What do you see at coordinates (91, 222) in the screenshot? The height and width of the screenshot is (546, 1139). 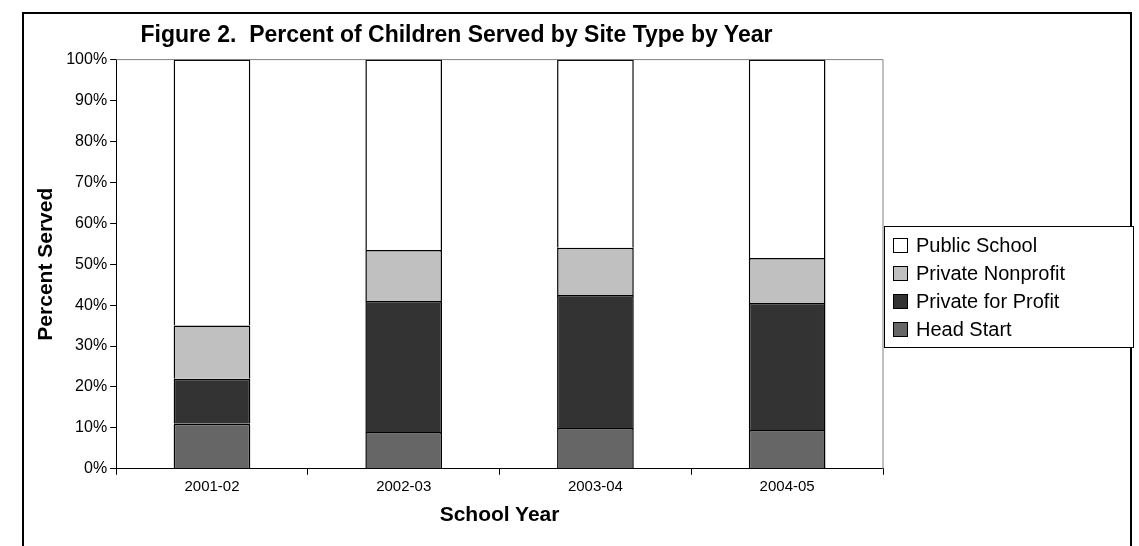 I see `y-tick-label: 60%` at bounding box center [91, 222].